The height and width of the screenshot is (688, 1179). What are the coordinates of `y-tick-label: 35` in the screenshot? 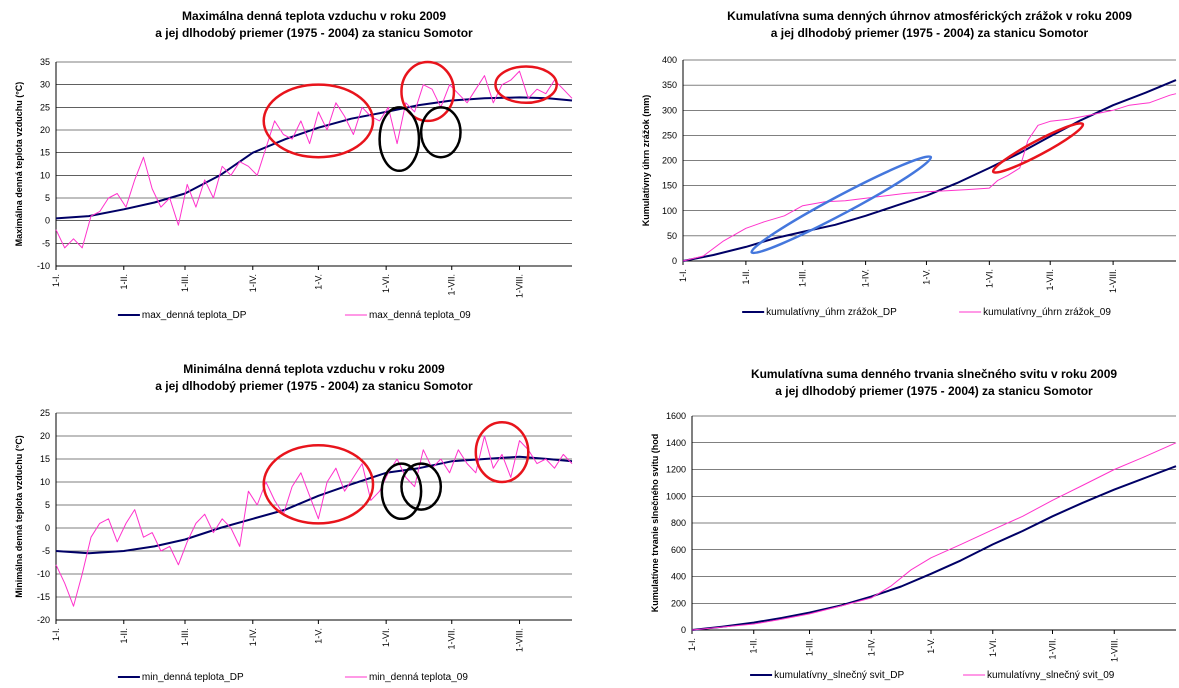 It's located at (45, 62).